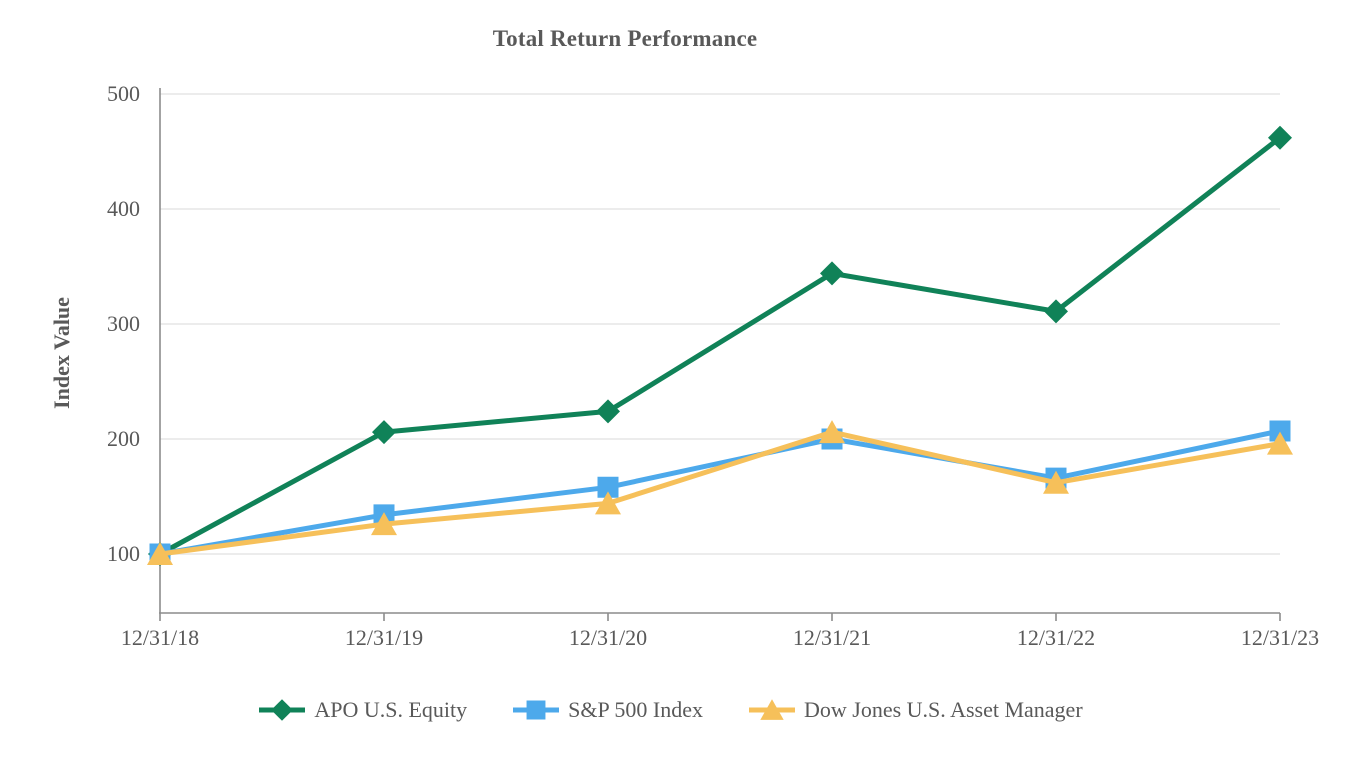 This screenshot has width=1360, height=760. I want to click on series-line-s-p-500-index, so click(720, 492).